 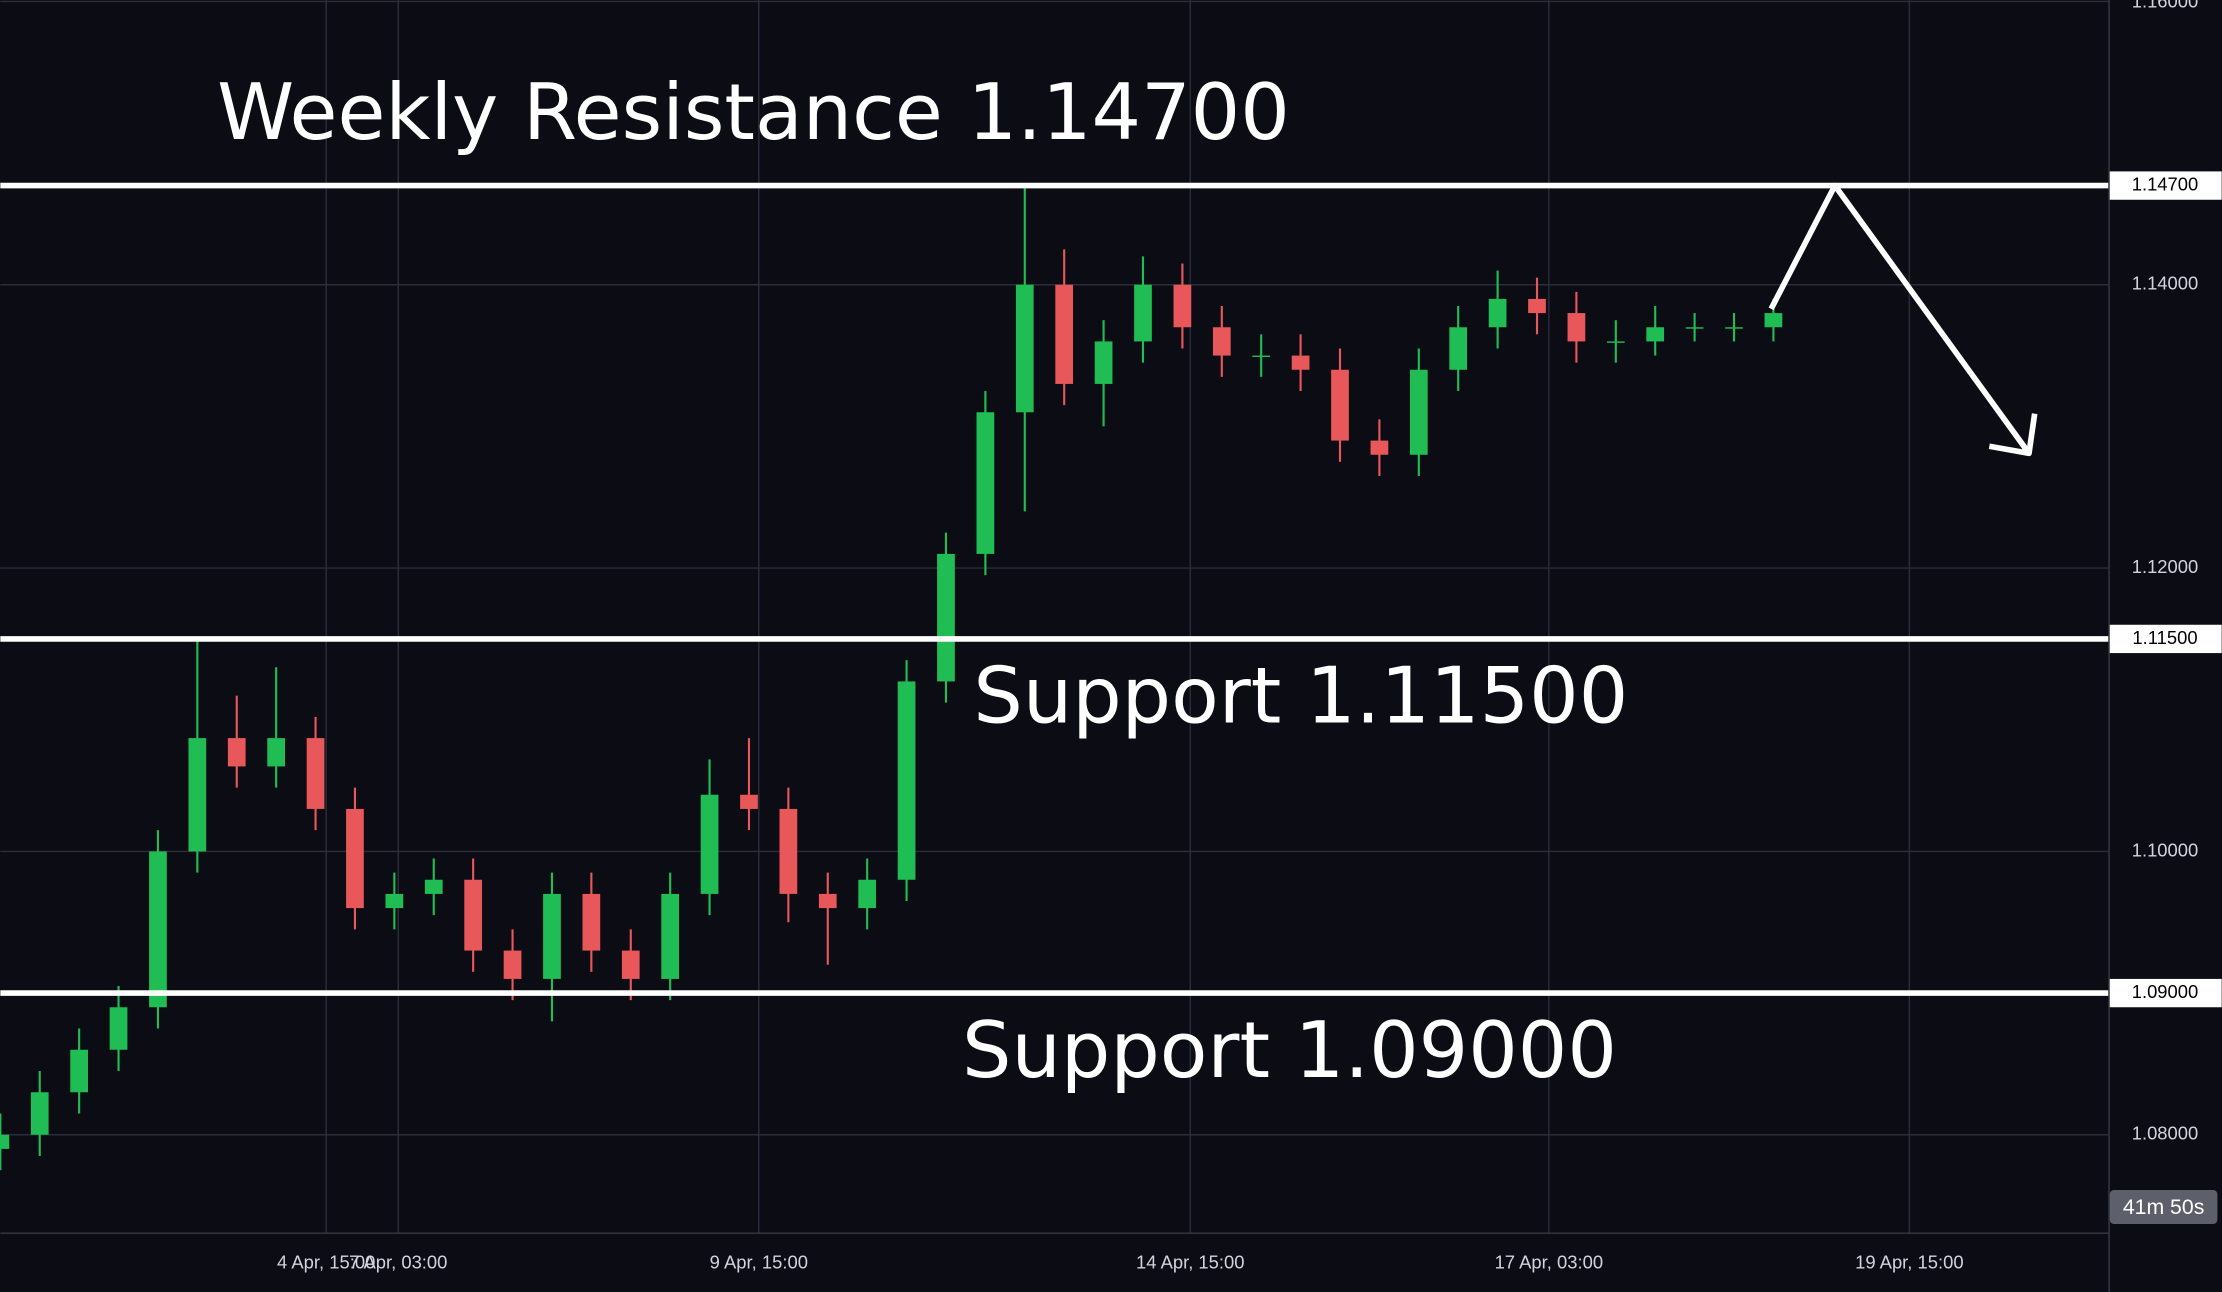 I want to click on annotation: Support 1.11500, so click(x=1300, y=697).